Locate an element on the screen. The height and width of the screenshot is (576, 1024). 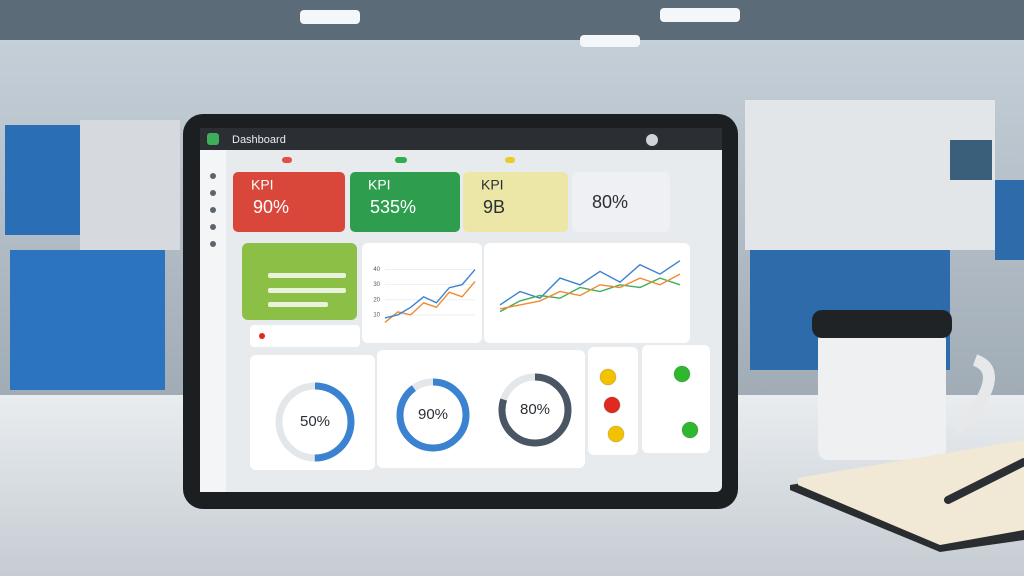
dropdown is located at coordinates (305, 336).